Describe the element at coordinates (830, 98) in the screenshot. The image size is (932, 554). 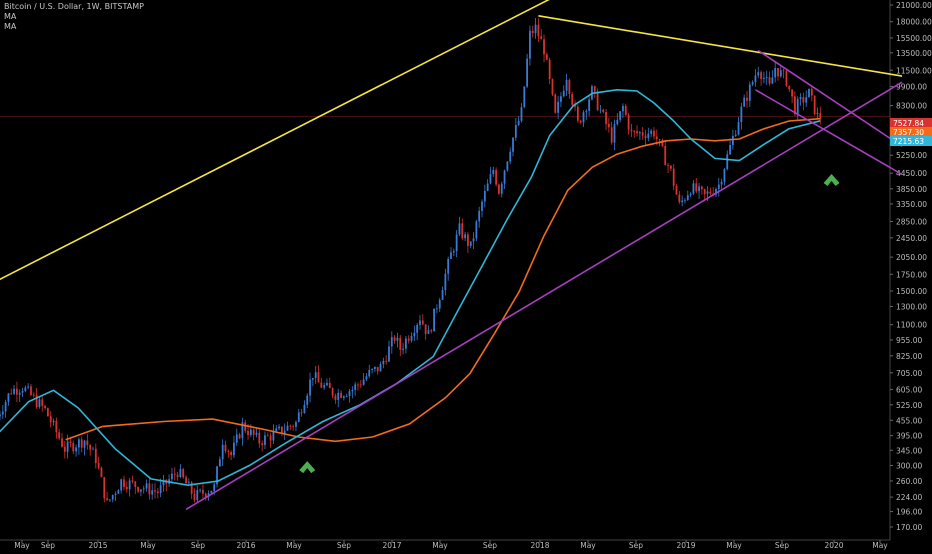
I see `trendline-purple-channel-top` at that location.